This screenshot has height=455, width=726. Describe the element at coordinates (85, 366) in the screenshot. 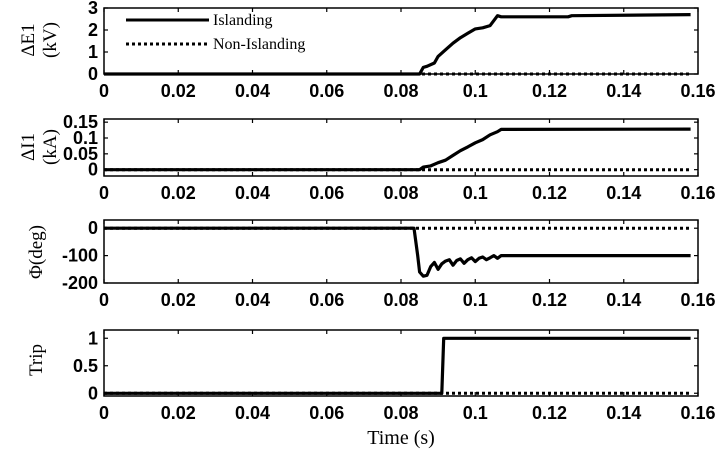

I see `y-tick-label: 0.5` at that location.